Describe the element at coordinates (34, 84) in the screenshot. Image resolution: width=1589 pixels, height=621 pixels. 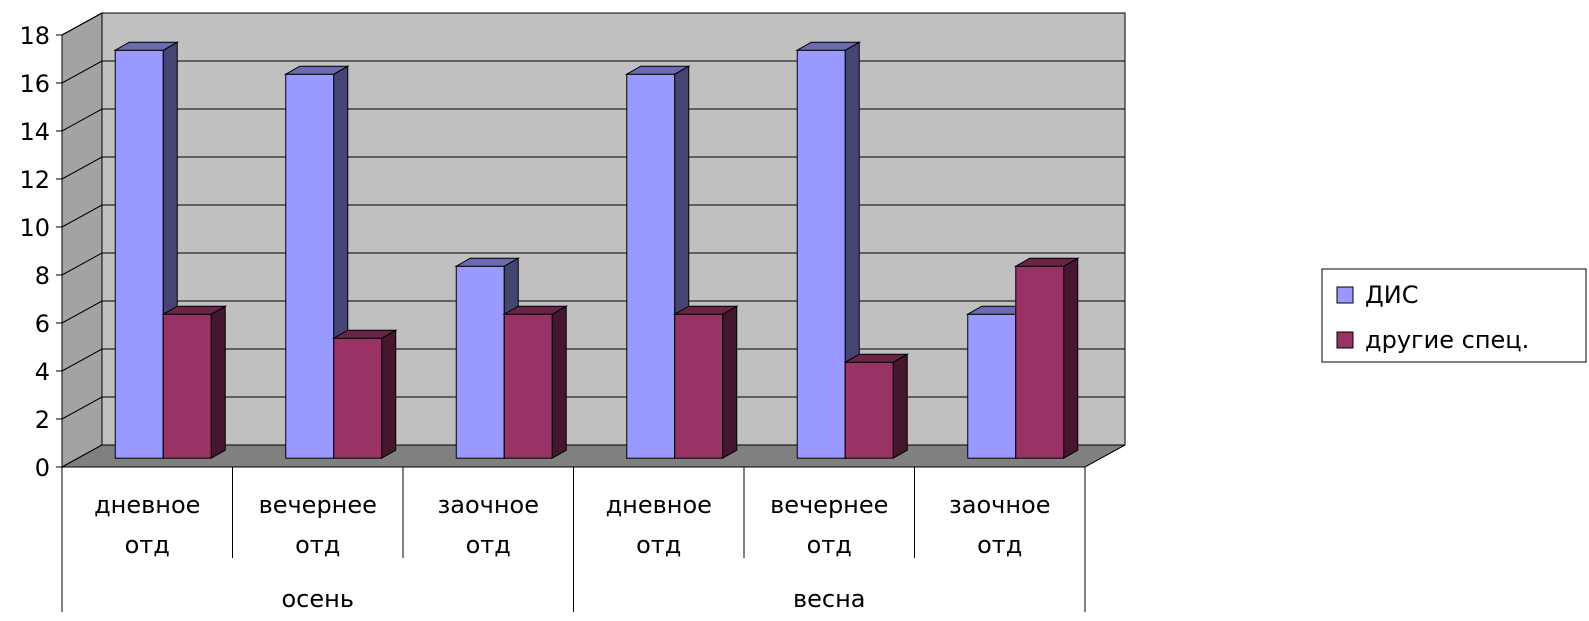
I see `y-tick-label: 16` at that location.